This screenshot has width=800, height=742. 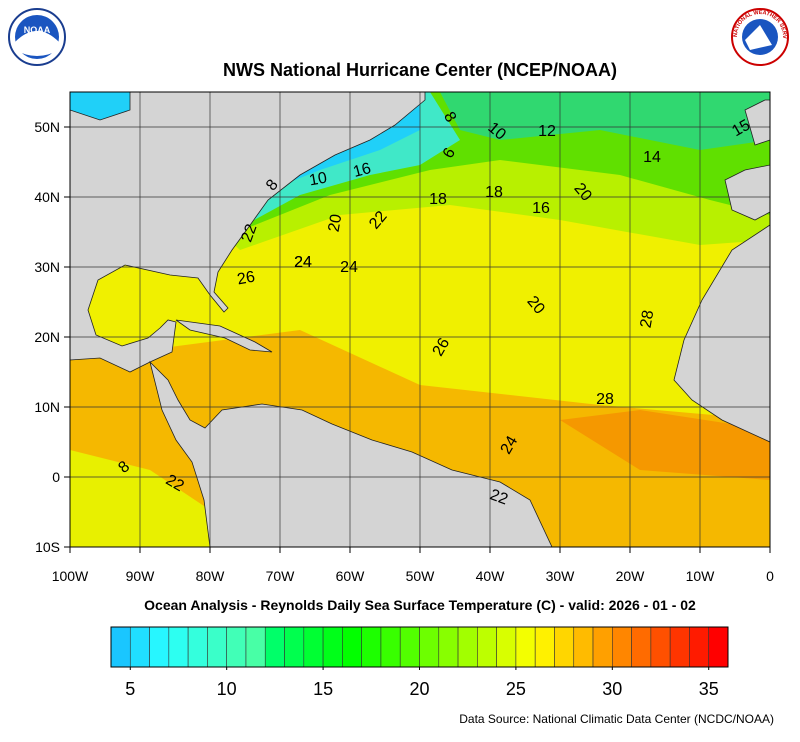 What do you see at coordinates (351, 453) in the screenshot?
I see `south-america` at bounding box center [351, 453].